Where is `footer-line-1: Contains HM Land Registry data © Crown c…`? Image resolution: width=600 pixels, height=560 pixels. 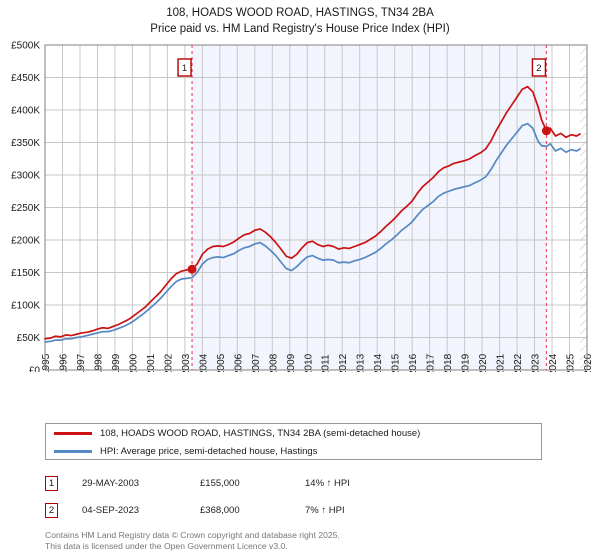
footer-line-1: Contains HM Land Registry data © Crown c… is located at coordinates (192, 535).